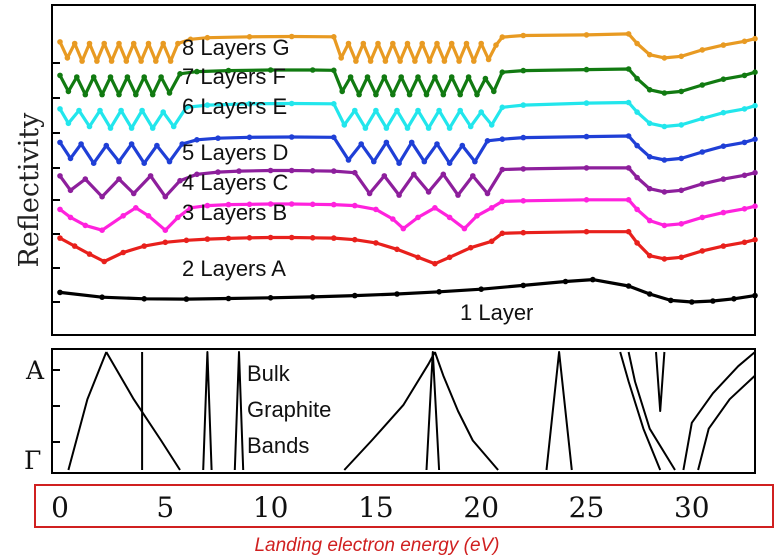 The height and width of the screenshot is (556, 775). Describe the element at coordinates (271, 507) in the screenshot. I see `x-tick-label-10: 10` at that location.